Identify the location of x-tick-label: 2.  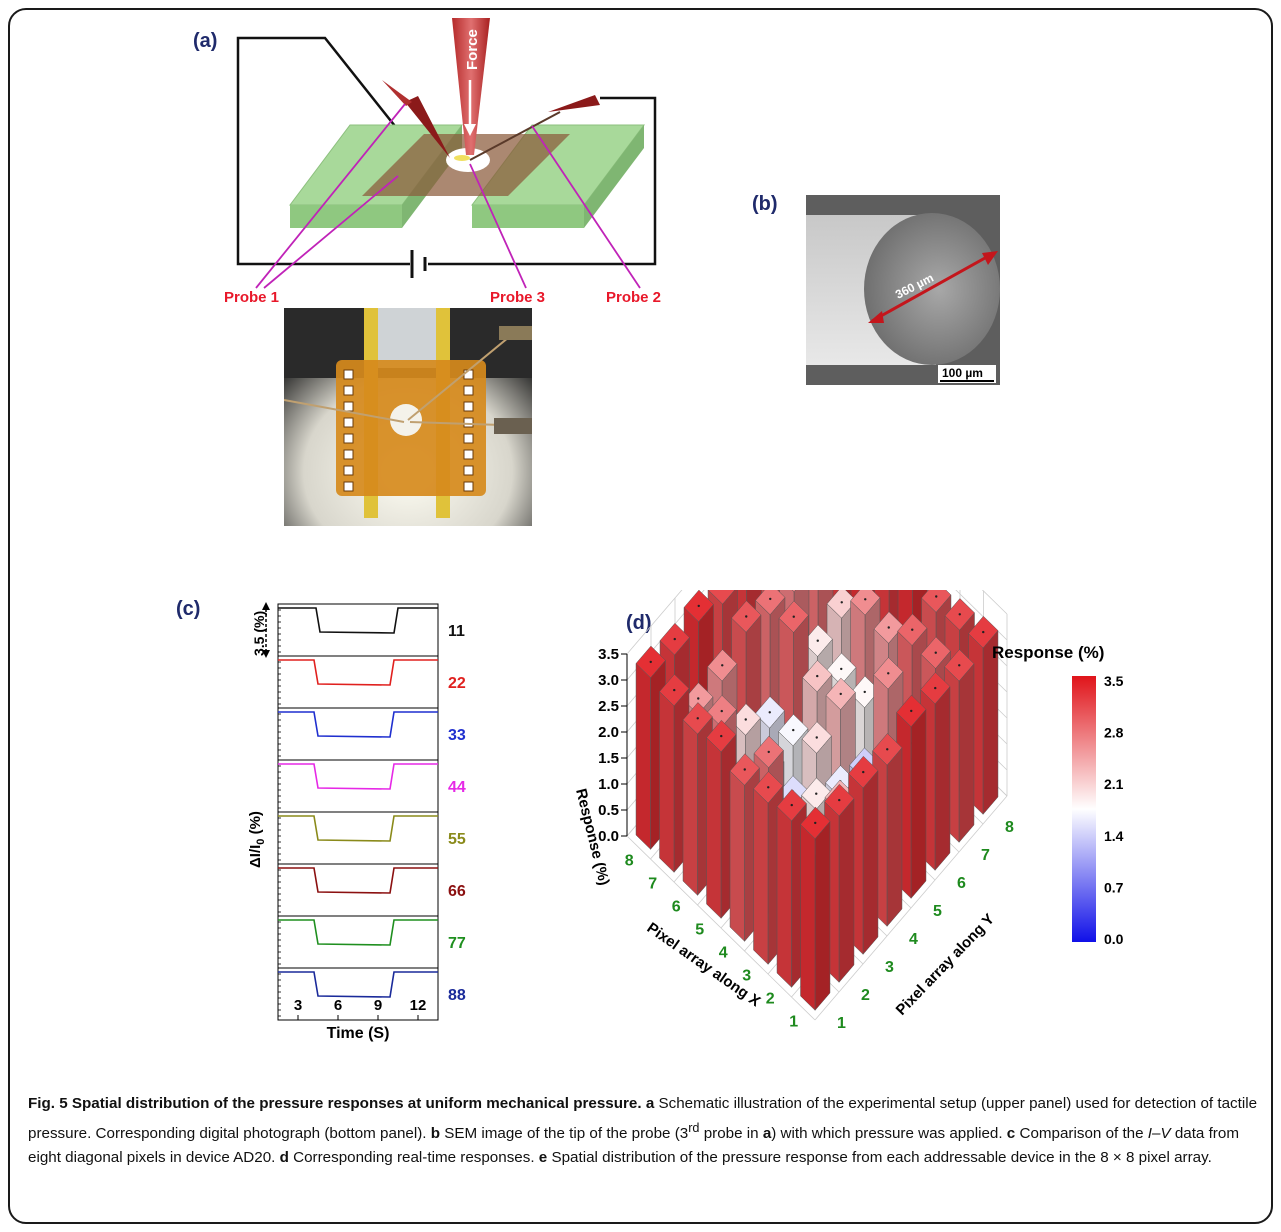
(770, 999).